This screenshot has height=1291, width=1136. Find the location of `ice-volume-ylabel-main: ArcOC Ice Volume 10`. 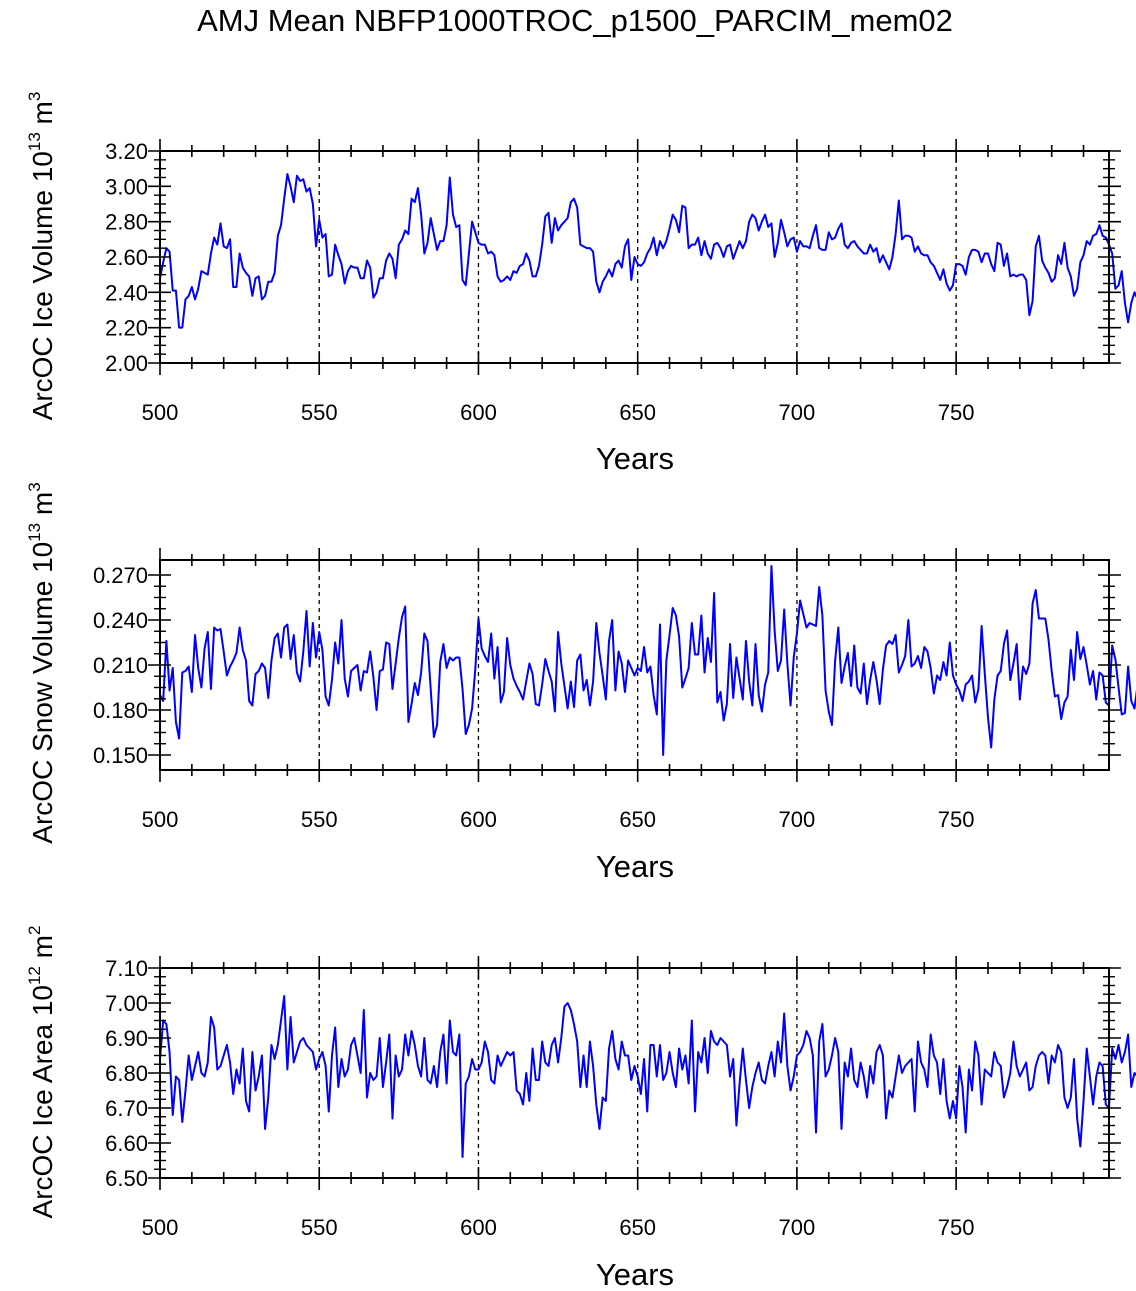

ice-volume-ylabel-main: ArcOC Ice Volume 10 is located at coordinates (42, 285).